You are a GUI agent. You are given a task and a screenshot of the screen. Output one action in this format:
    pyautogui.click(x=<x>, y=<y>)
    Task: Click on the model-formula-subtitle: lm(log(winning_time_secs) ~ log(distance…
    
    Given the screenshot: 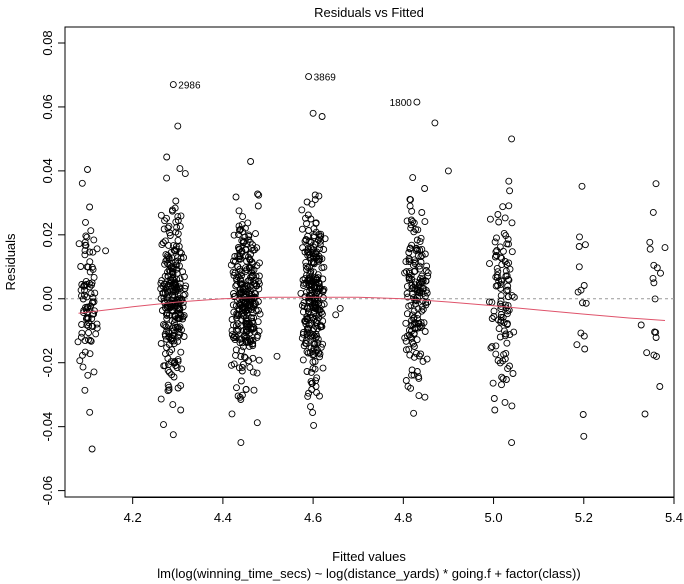 What is the action you would take?
    pyautogui.click(x=368, y=573)
    